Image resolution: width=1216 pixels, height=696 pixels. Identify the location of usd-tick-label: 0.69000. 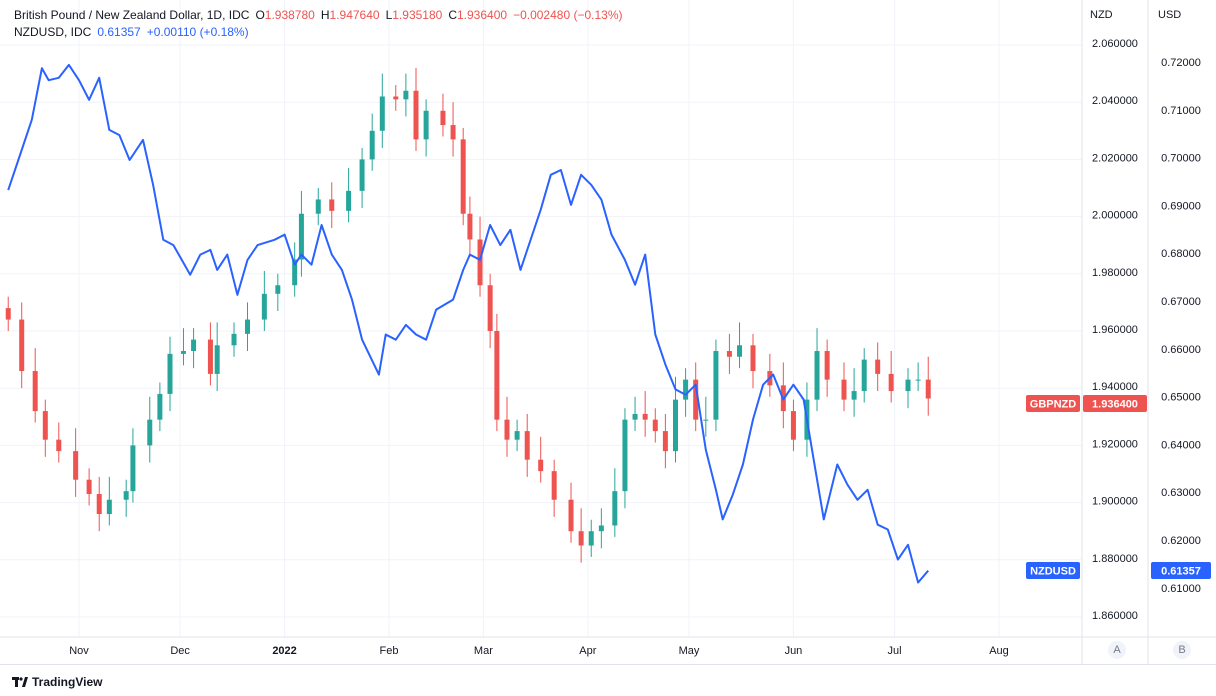
(1181, 206).